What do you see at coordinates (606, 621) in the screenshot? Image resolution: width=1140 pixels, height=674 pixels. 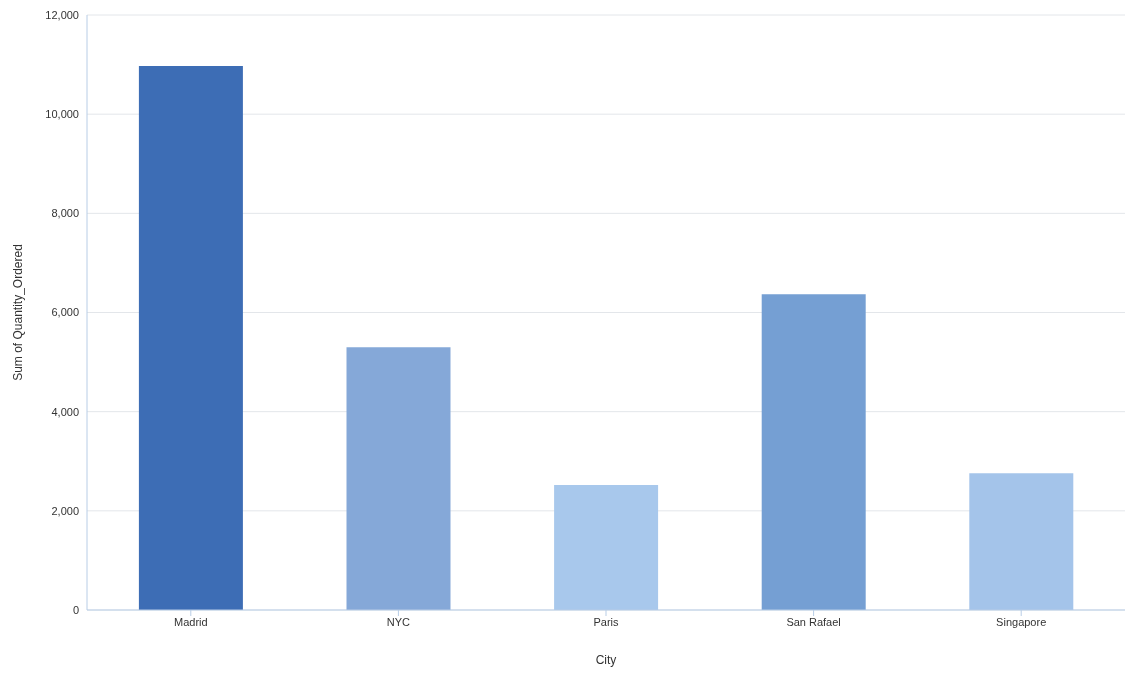 I see `x-tick-label: Paris` at bounding box center [606, 621].